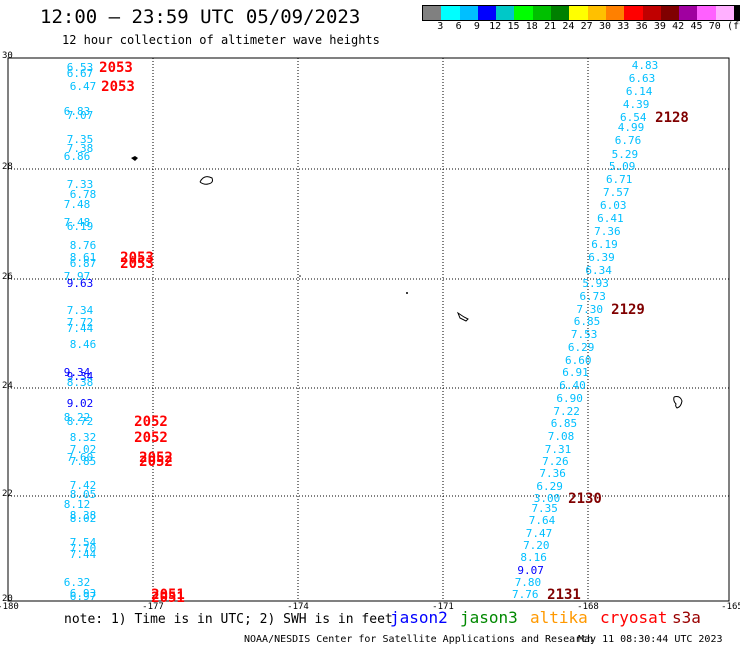  What do you see at coordinates (77, 582) in the screenshot?
I see `wave-height-label: 6.32` at bounding box center [77, 582].